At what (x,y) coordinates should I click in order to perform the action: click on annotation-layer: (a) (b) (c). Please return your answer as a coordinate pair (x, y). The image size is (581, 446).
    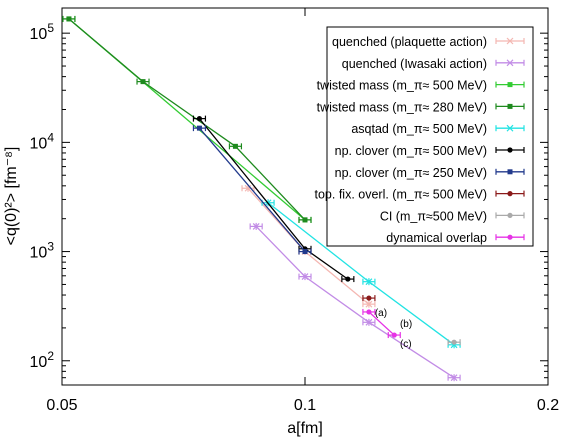
    Looking at the image, I should click on (393, 329).